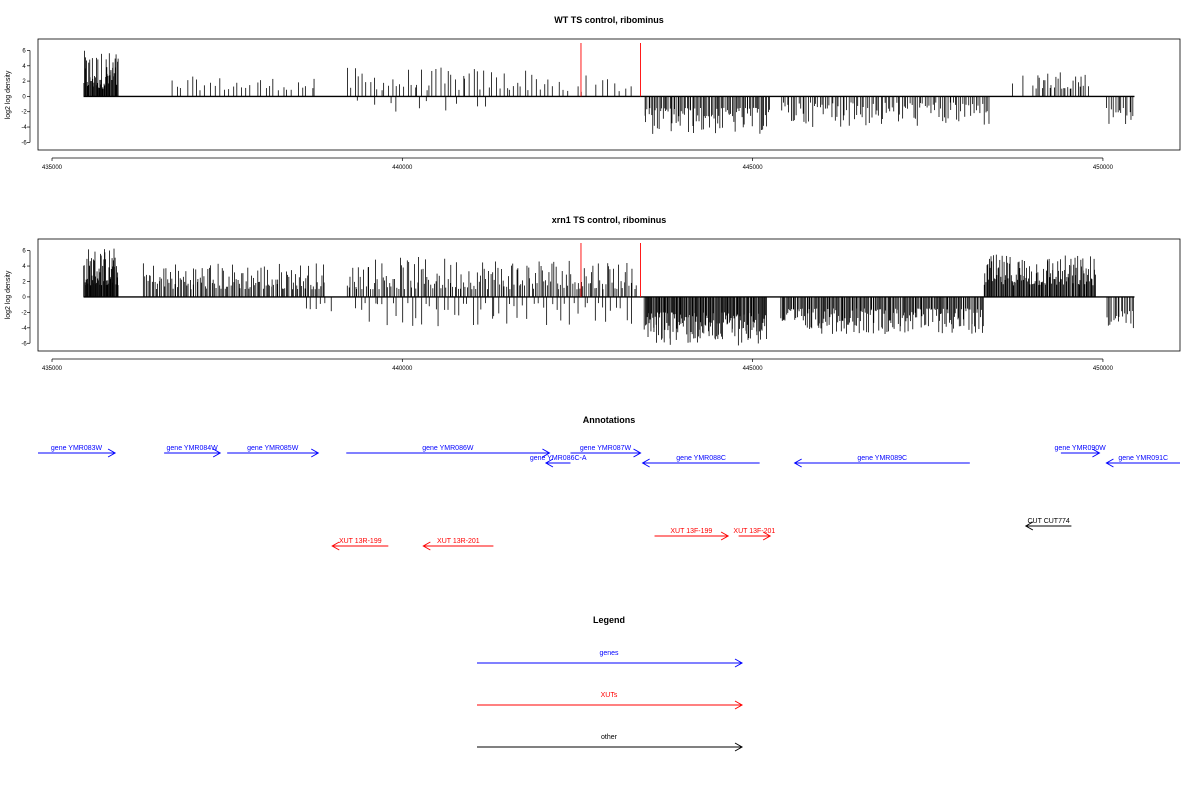  I want to click on wt-density-bars, so click(609, 92).